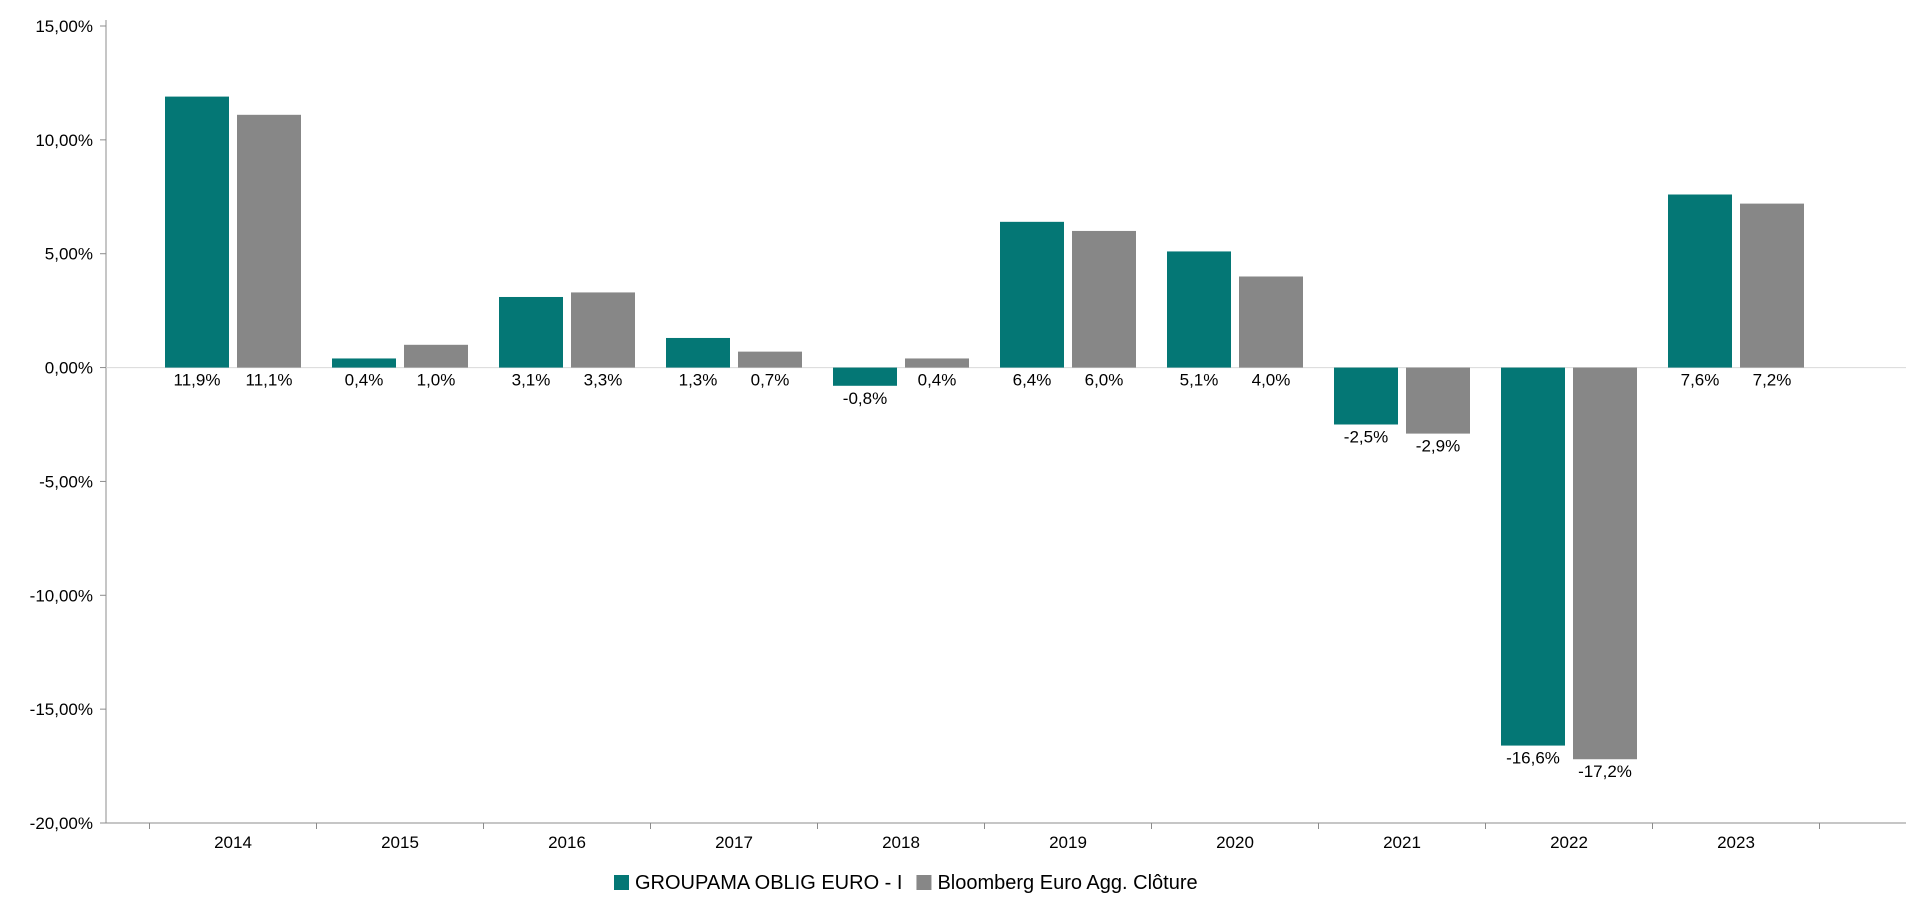 The height and width of the screenshot is (906, 1906). I want to click on y-tick-label: 5,00%, so click(69, 254).